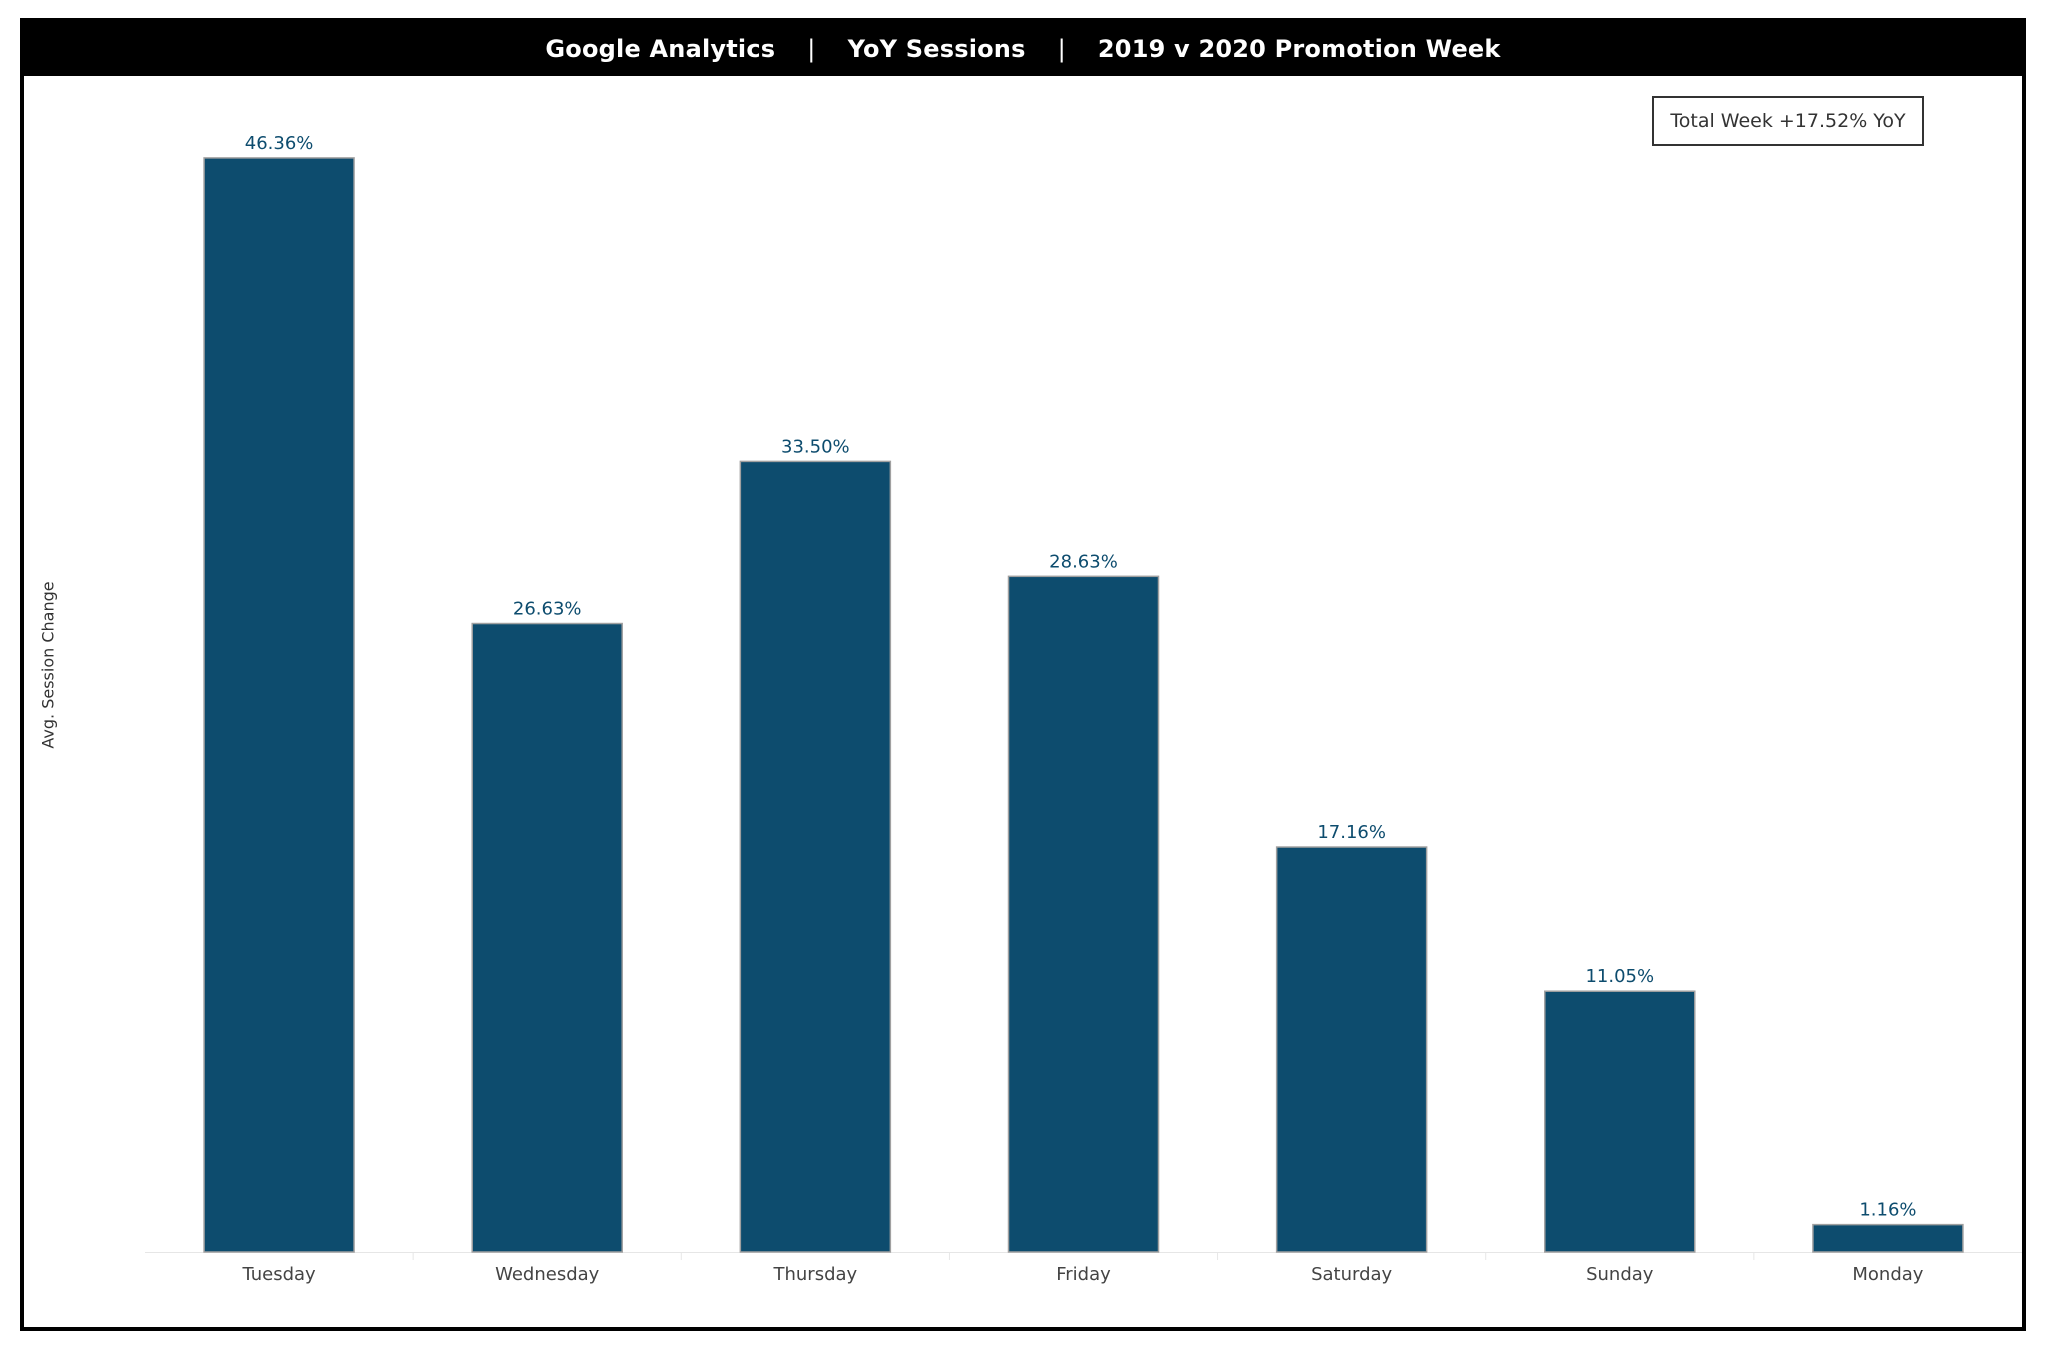 The width and height of the screenshot is (2048, 1365). What do you see at coordinates (1351, 1049) in the screenshot?
I see `bar-saturday` at bounding box center [1351, 1049].